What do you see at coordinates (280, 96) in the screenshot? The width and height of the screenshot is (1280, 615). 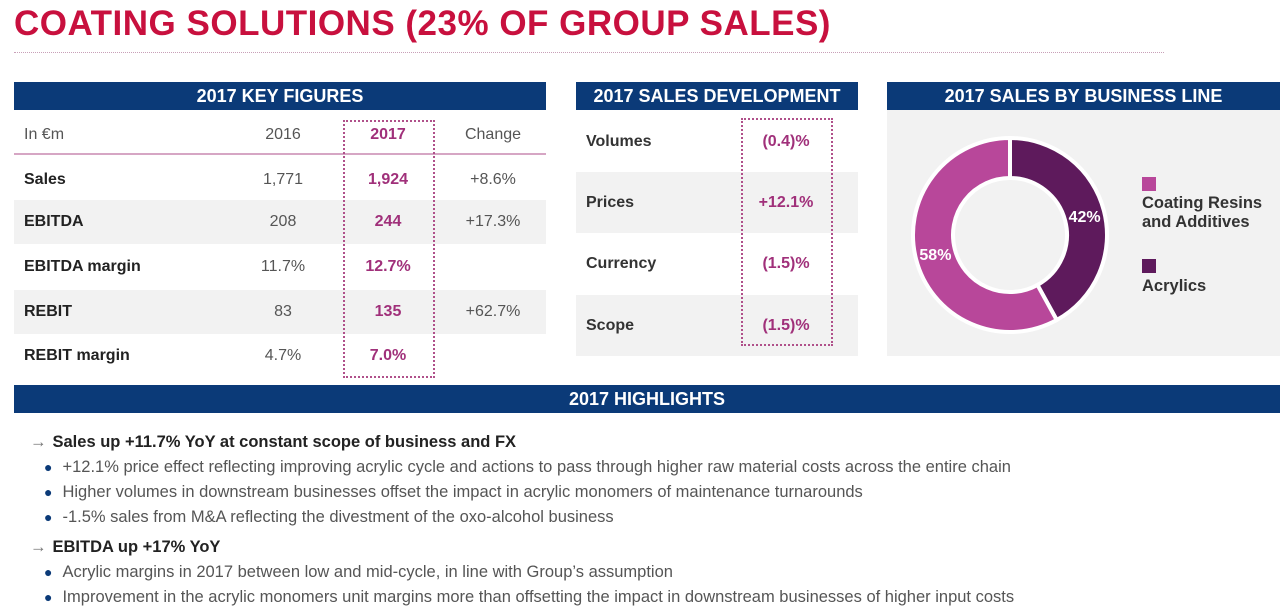 I see `key-figures-header: 2017 KEY FIGURES` at bounding box center [280, 96].